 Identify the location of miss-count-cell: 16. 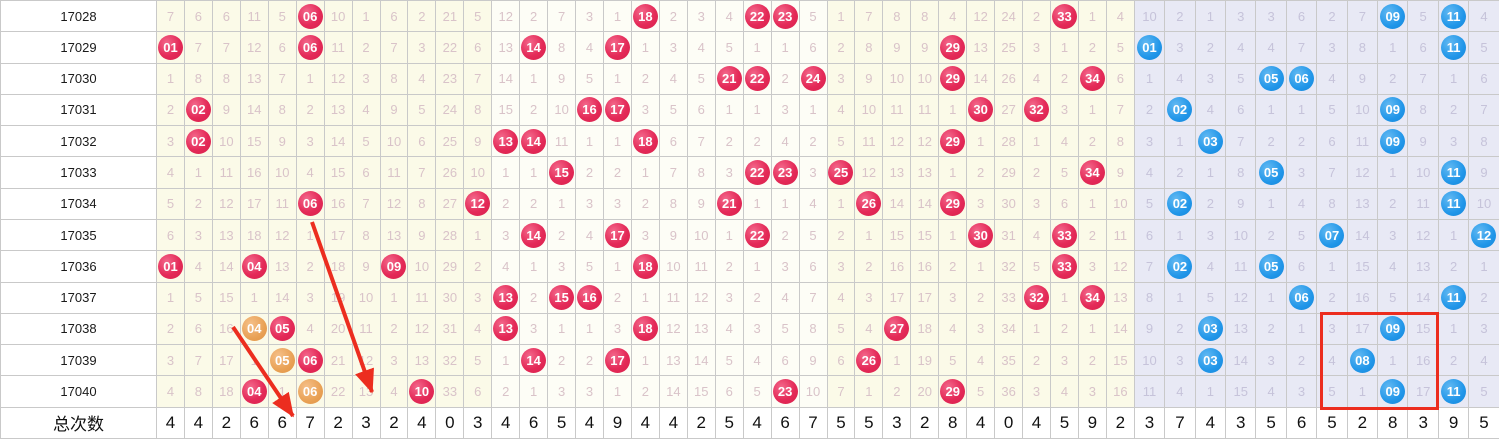
(925, 266).